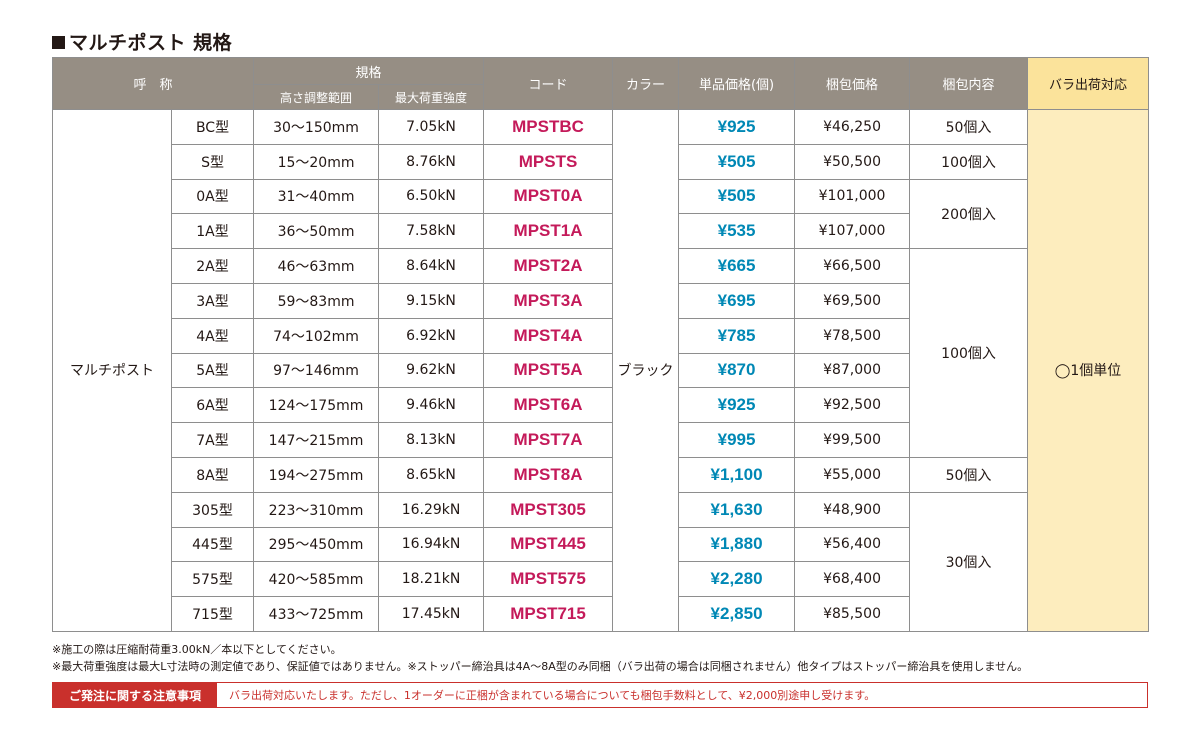 This screenshot has height=743, width=1200. I want to click on max-load-cell: 8.13kN, so click(431, 440).